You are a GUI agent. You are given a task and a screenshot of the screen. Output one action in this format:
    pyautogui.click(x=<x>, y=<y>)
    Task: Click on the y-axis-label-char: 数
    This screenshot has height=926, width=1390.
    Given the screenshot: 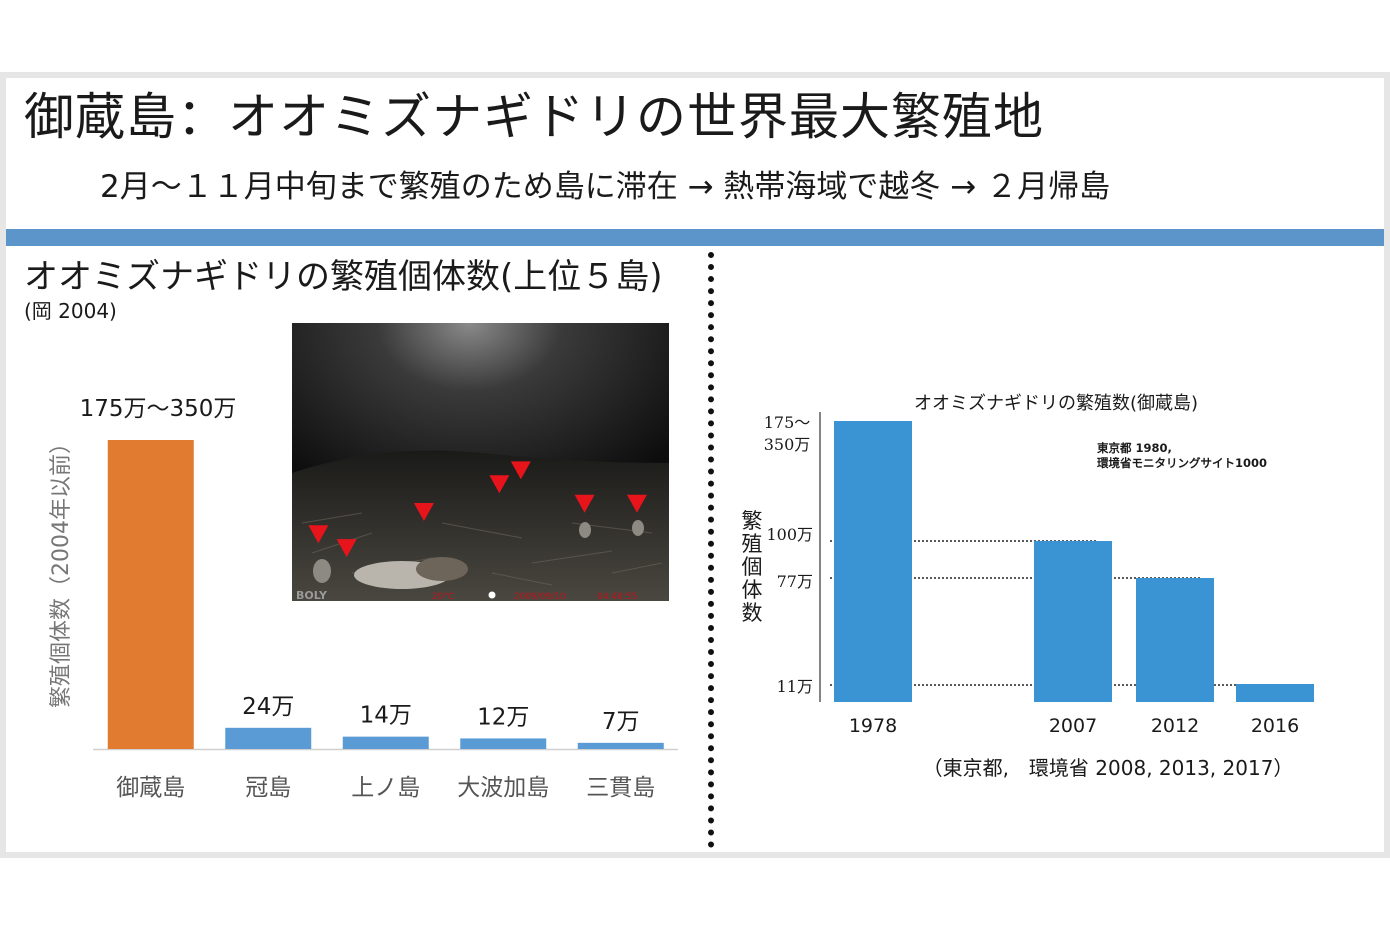 What is the action you would take?
    pyautogui.click(x=752, y=613)
    